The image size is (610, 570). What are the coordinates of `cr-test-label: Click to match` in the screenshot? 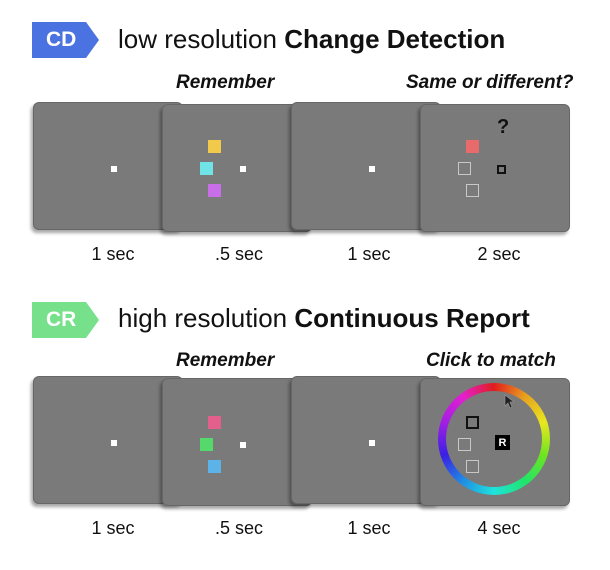 It's located at (491, 360).